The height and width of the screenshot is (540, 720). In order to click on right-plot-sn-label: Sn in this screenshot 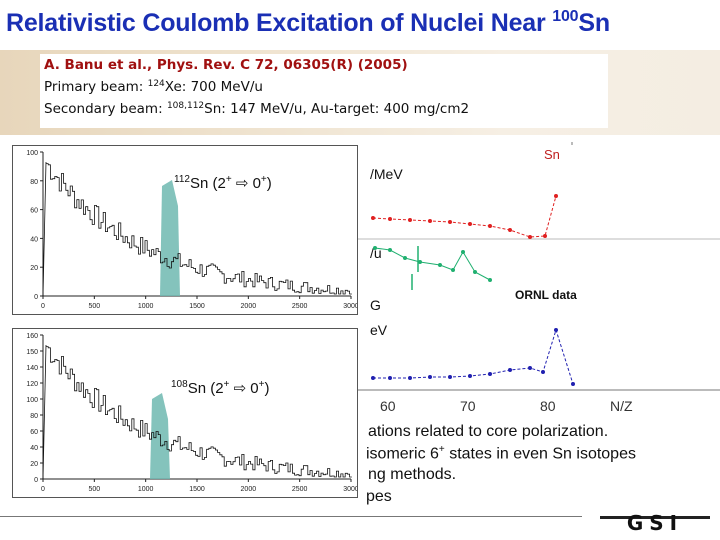, I will do `click(552, 154)`.